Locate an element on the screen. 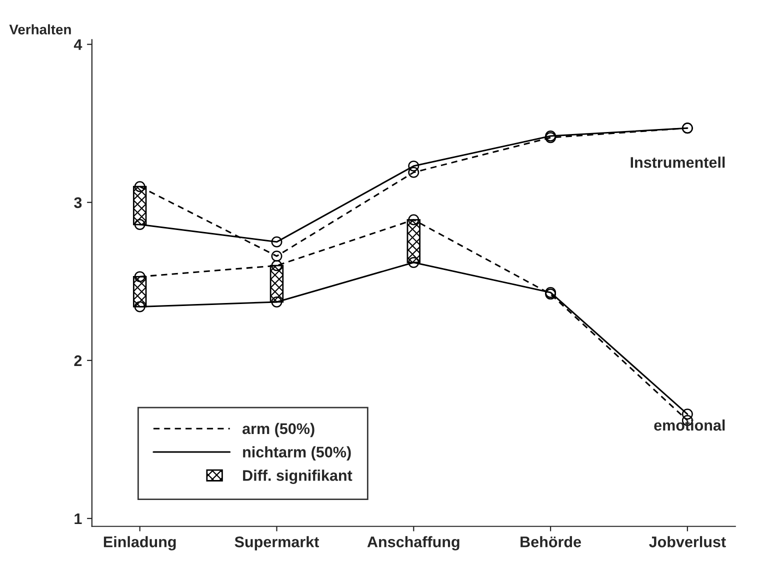 The height and width of the screenshot is (566, 766). x-tick-label: Anschaffung is located at coordinates (413, 543).